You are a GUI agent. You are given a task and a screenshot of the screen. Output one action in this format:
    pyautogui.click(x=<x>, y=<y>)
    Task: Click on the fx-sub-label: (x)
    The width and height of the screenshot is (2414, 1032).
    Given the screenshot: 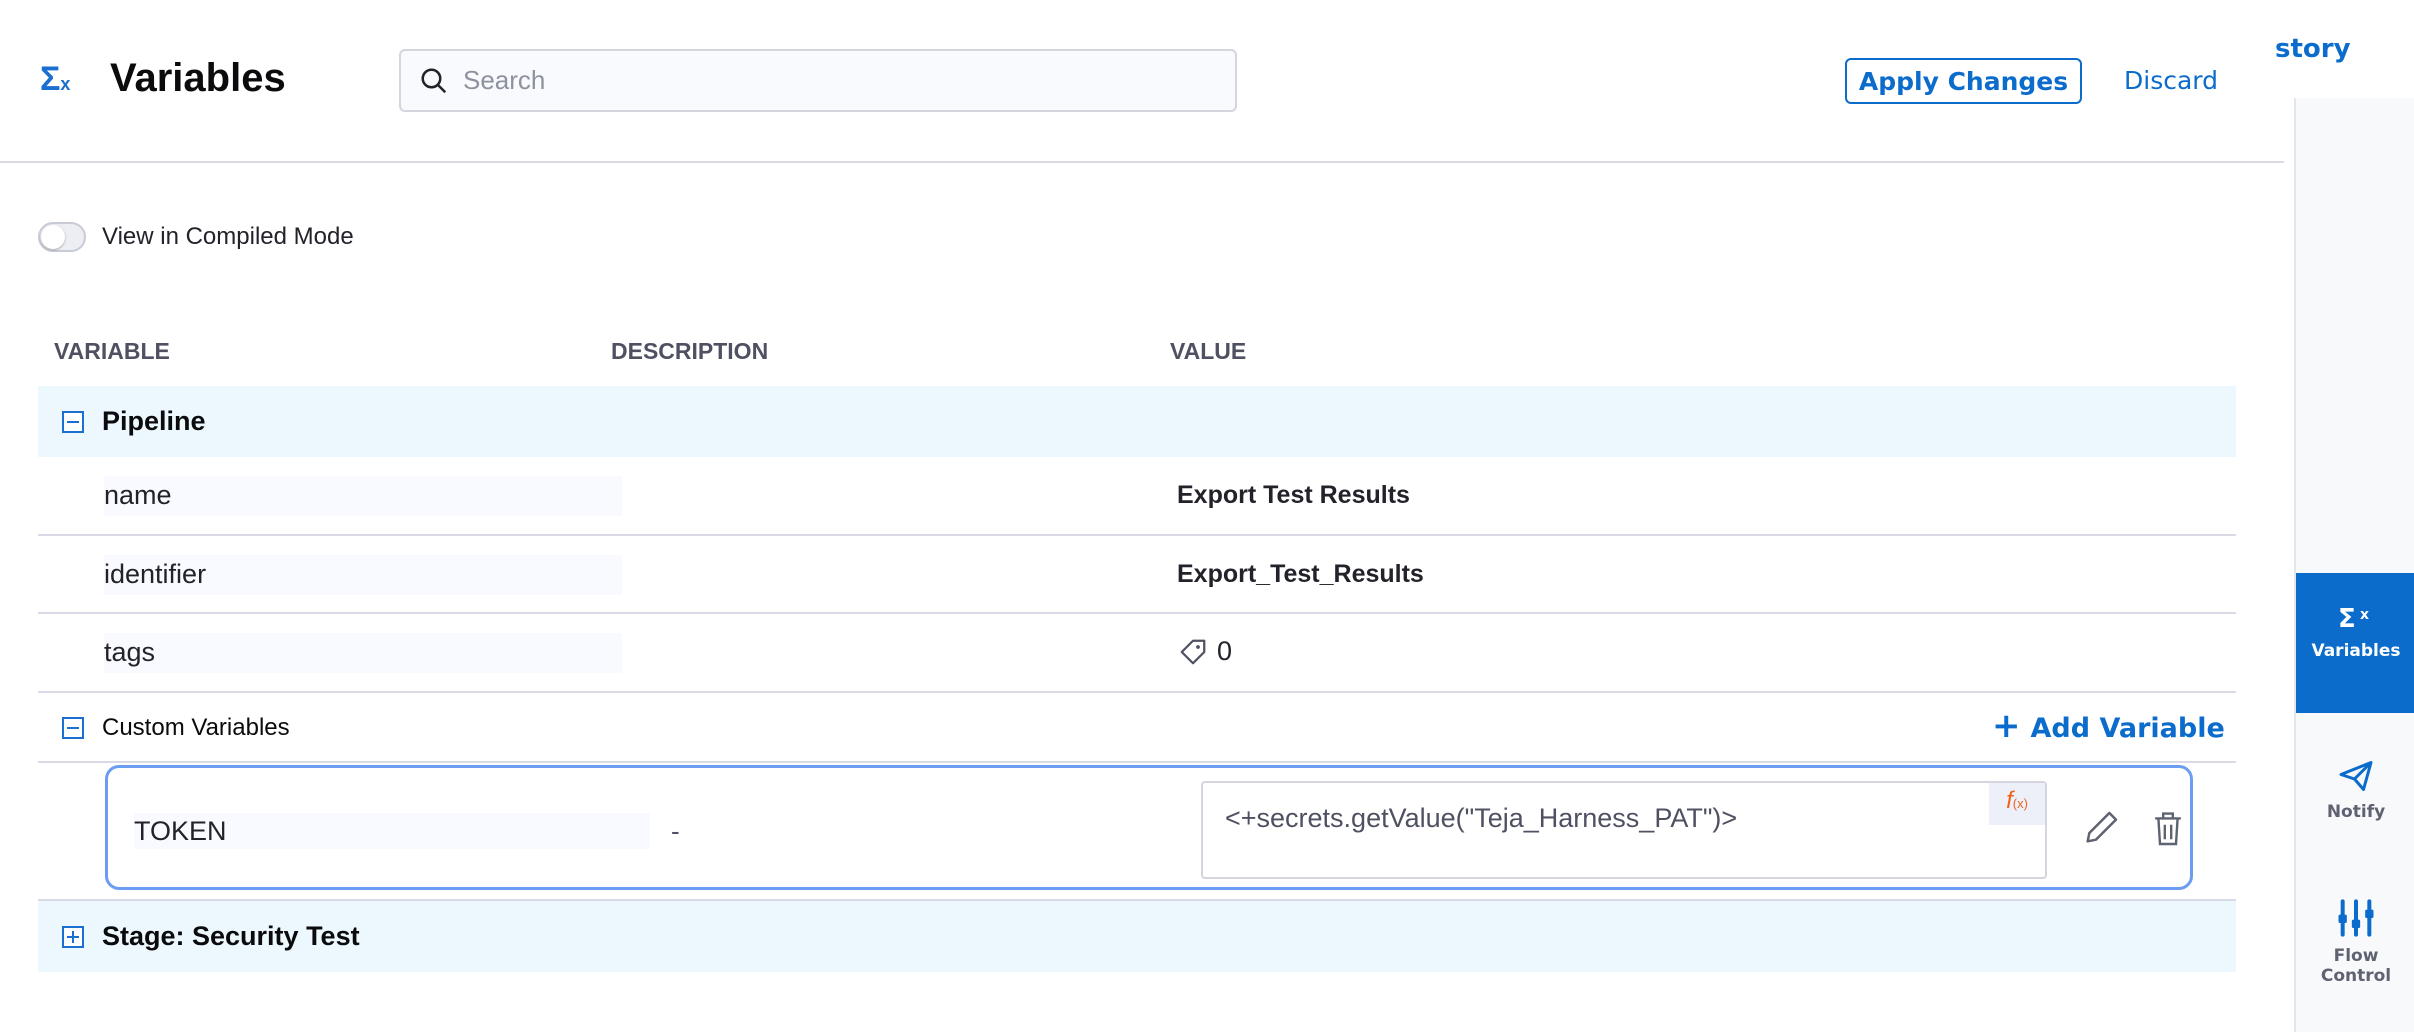 What is the action you would take?
    pyautogui.click(x=2020, y=803)
    